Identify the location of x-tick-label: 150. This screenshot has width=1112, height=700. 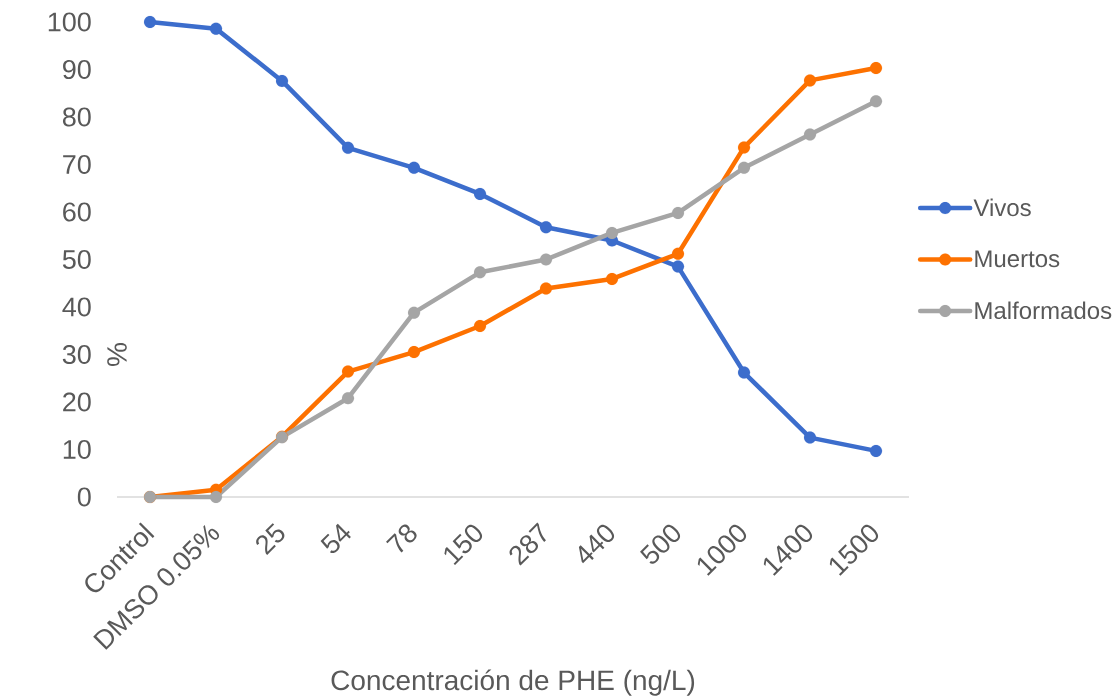
(463, 545).